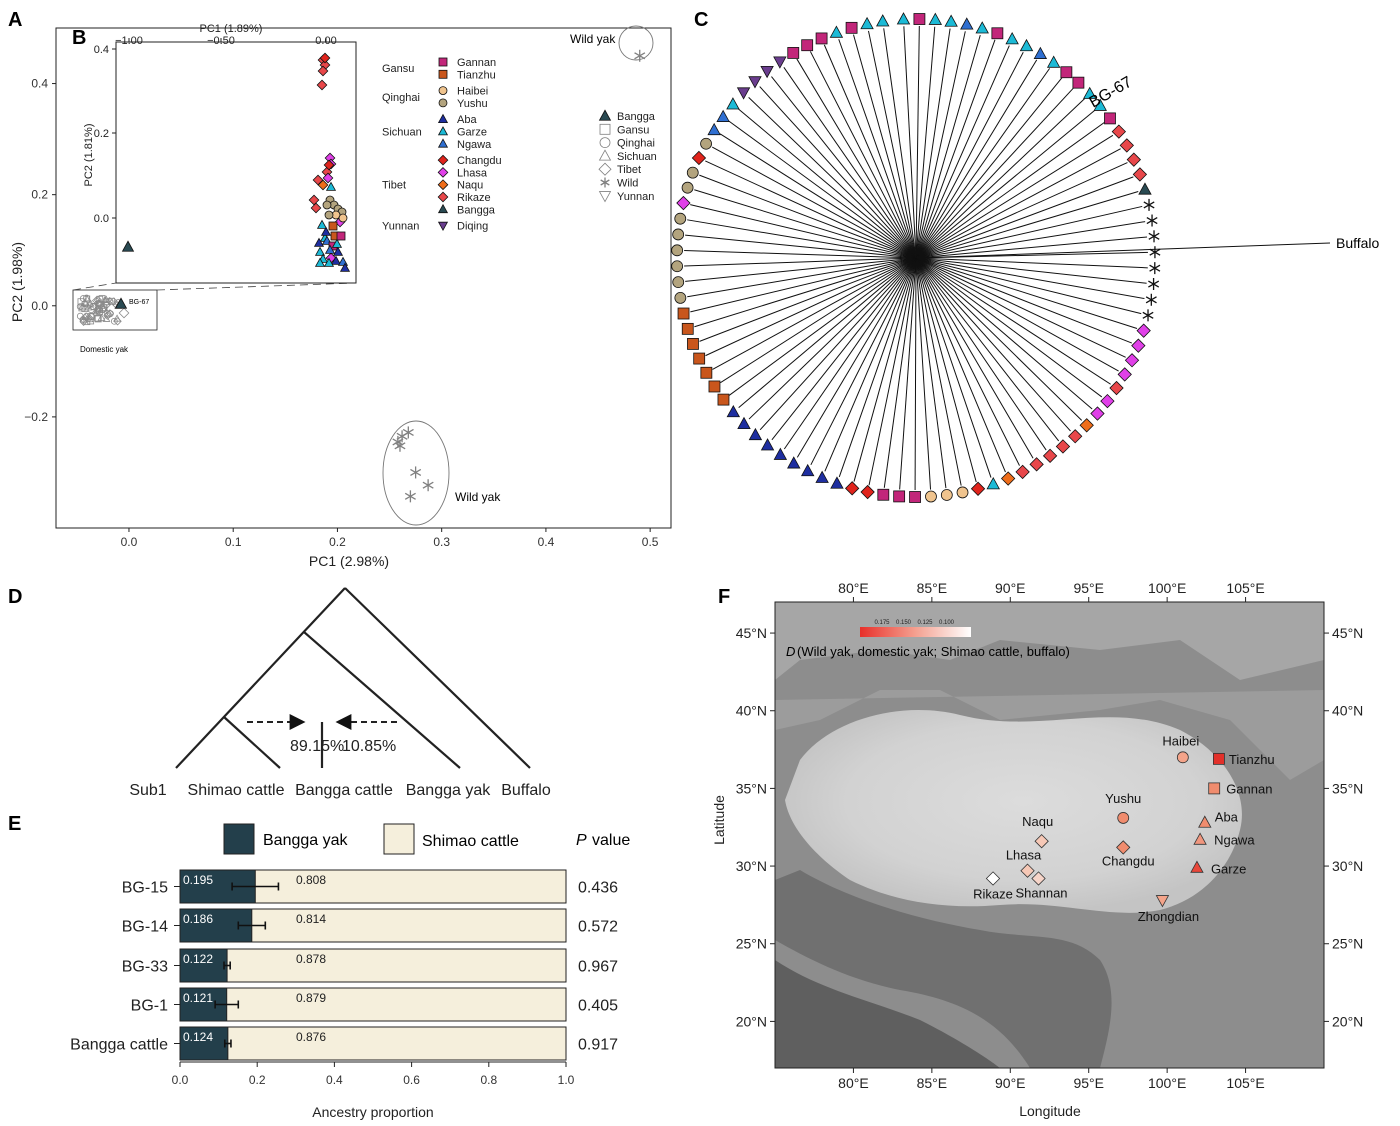  What do you see at coordinates (1252, 759) in the screenshot?
I see `site-label: Tianzhu` at bounding box center [1252, 759].